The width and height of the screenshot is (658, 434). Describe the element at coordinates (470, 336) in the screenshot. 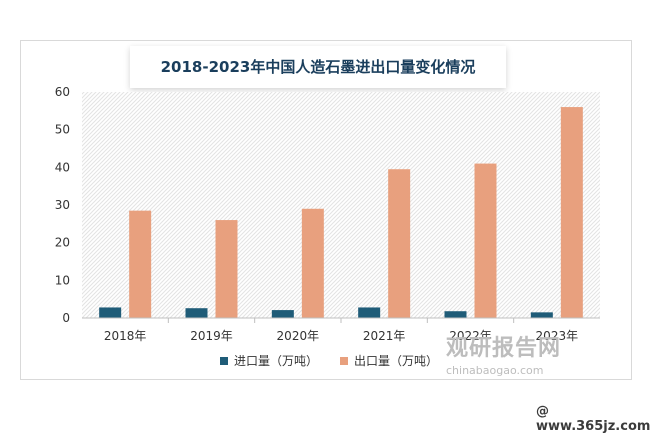

I see `x-tick-label: 2022年` at that location.